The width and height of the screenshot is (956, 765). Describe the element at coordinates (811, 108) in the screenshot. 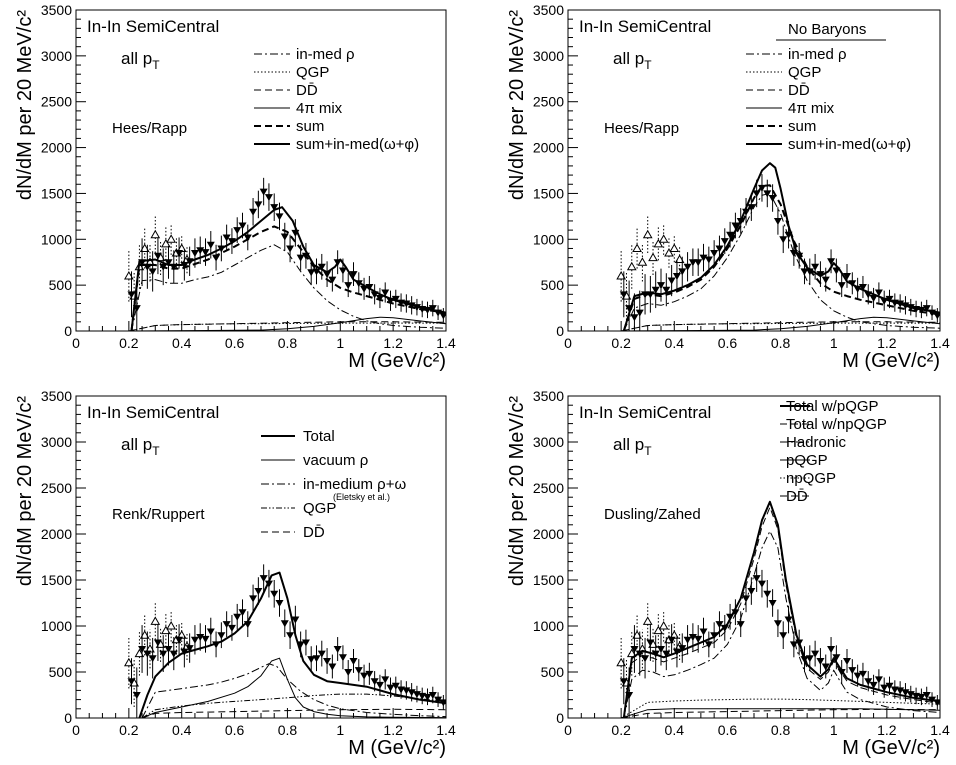

I see `legend-entry-4: 4π mix` at that location.